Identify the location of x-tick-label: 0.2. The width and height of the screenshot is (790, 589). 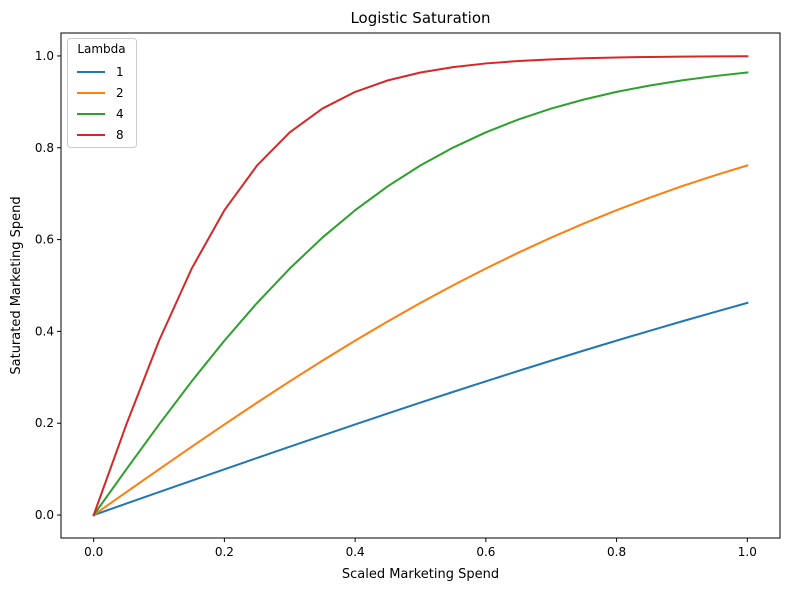
(224, 552).